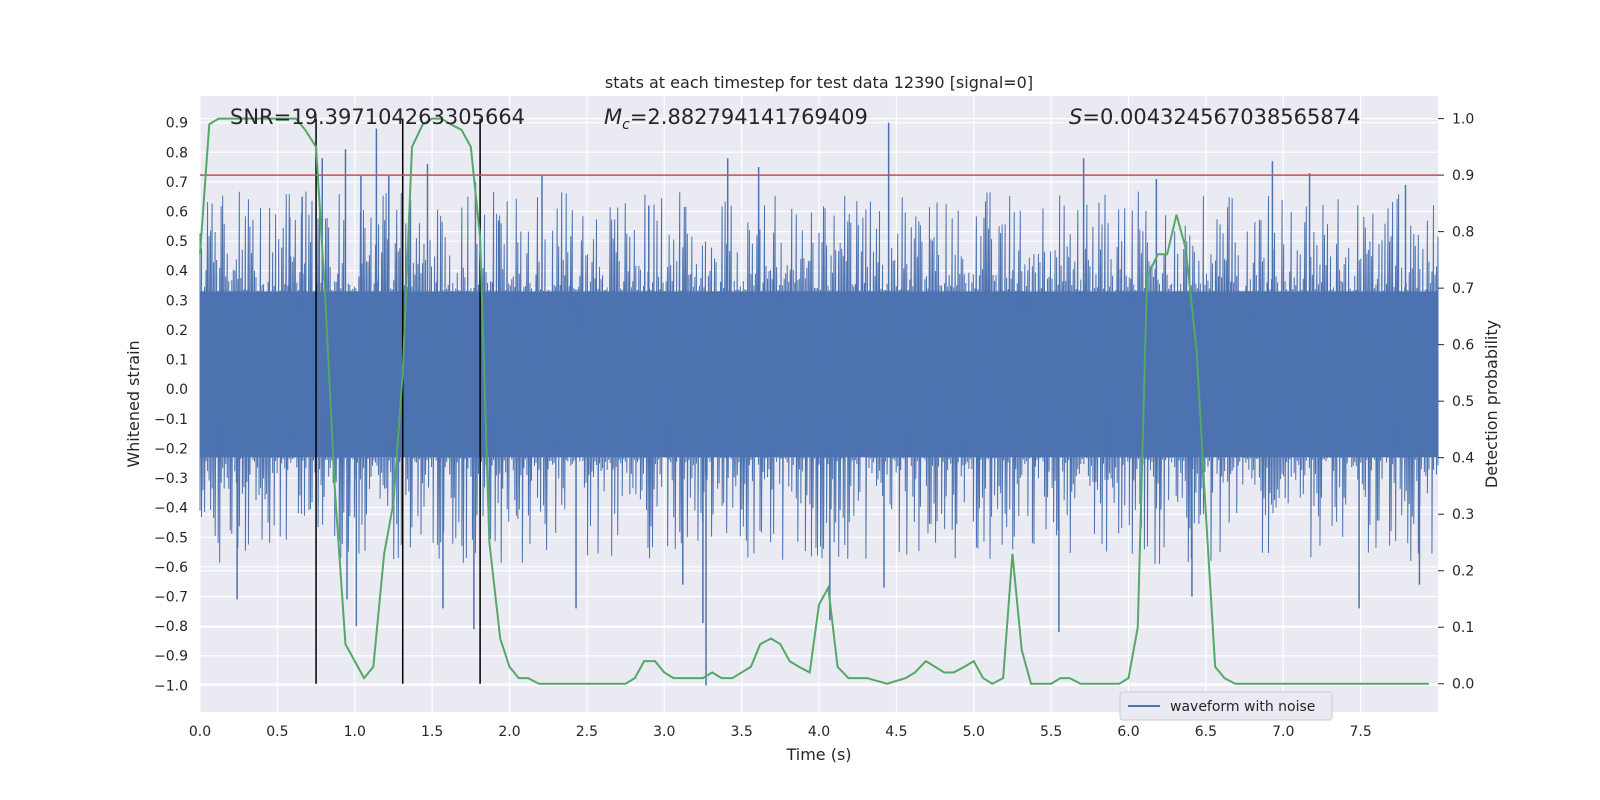  What do you see at coordinates (171, 509) in the screenshot?
I see `y-tick-label: −0.4` at bounding box center [171, 509].